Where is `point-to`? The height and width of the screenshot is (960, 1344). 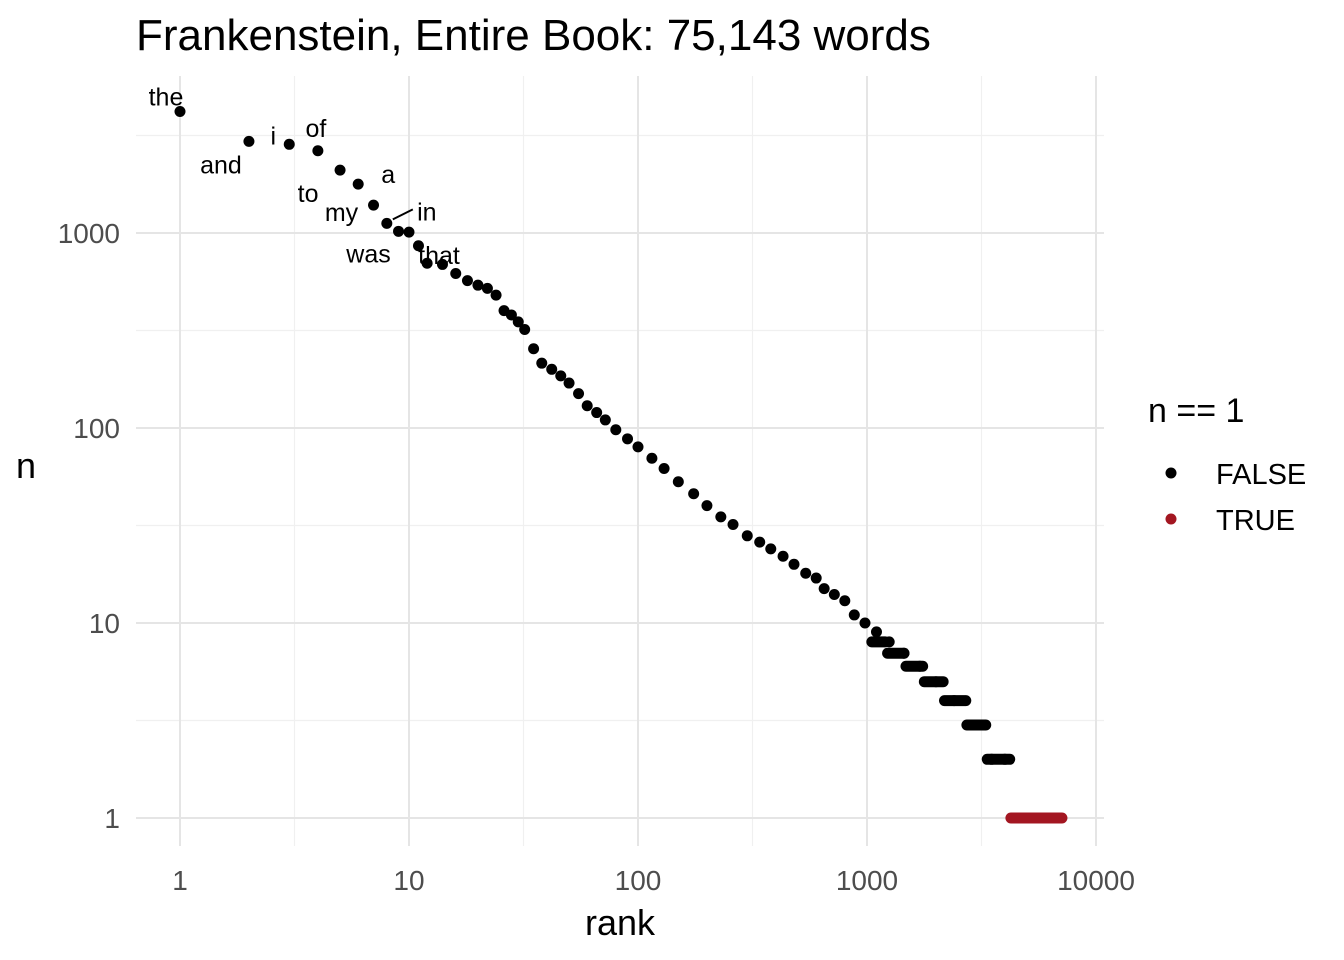 point-to is located at coordinates (340, 170).